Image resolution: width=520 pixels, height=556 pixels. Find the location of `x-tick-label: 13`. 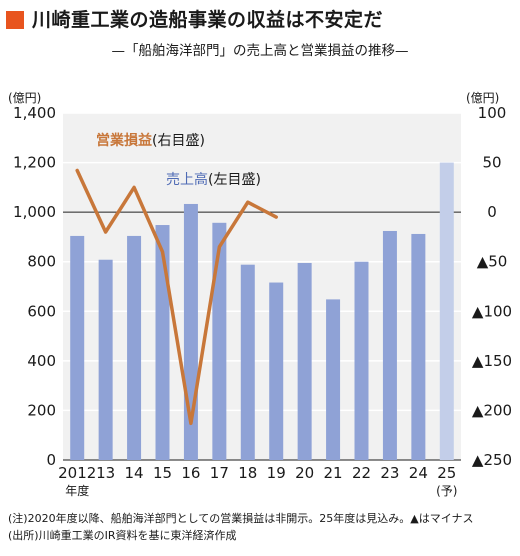

x-tick-label: 13 is located at coordinates (105, 473).